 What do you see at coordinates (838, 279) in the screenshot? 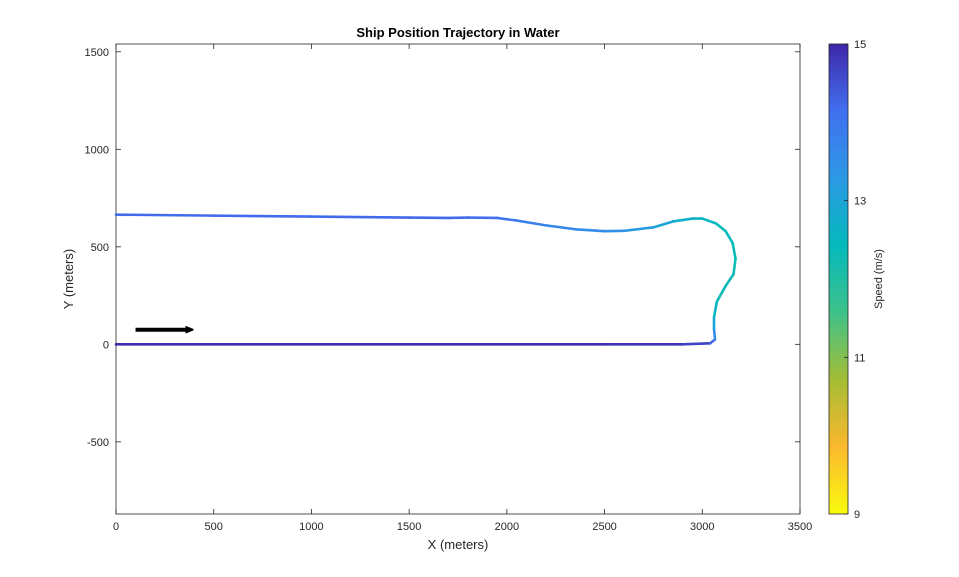
I see `colorbar` at bounding box center [838, 279].